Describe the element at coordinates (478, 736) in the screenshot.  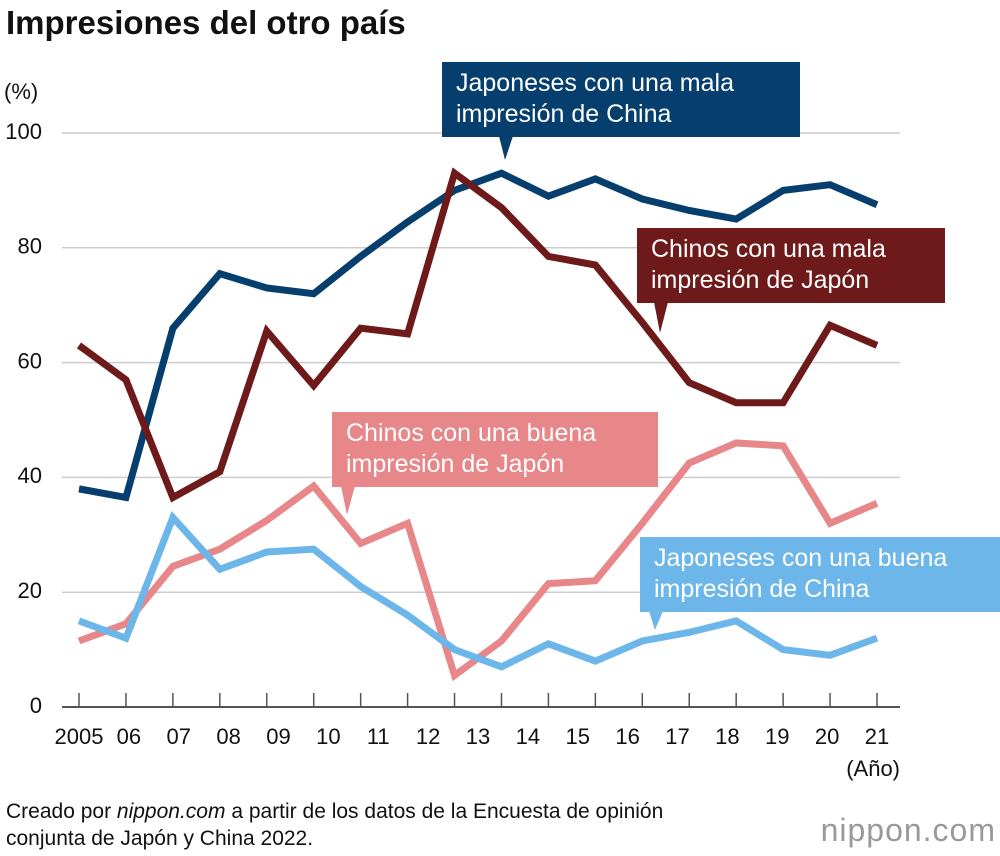
I see `x-tick-label: 13` at that location.